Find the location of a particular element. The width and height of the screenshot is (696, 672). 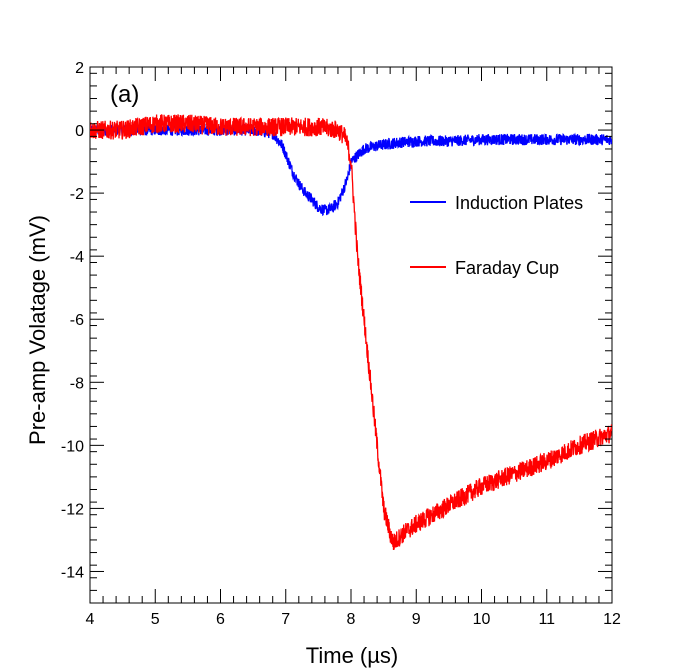

x-tick-label: 5 is located at coordinates (155, 619).